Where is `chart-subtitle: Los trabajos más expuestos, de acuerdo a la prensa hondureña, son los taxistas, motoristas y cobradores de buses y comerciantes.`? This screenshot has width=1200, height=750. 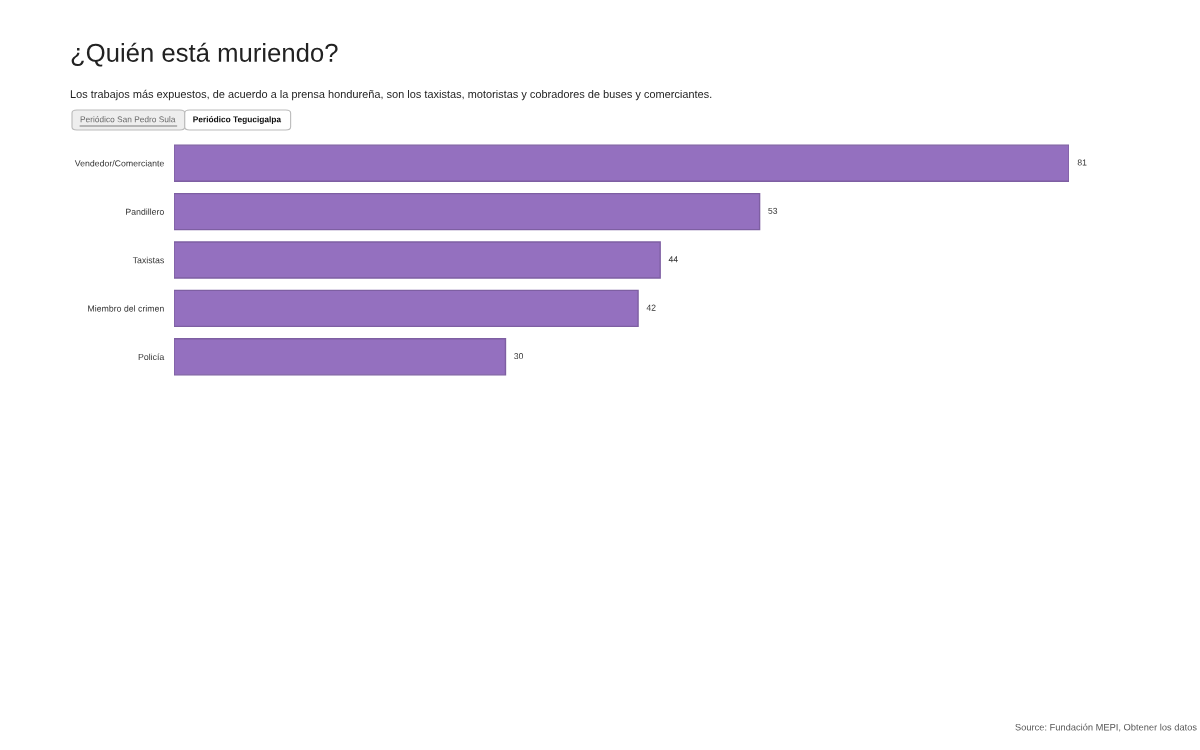 chart-subtitle: Los trabajos más expuestos, de acuerdo a la prensa hondureña, son los taxistas, motoristas y cobradores de buses y comerciantes. is located at coordinates (391, 95).